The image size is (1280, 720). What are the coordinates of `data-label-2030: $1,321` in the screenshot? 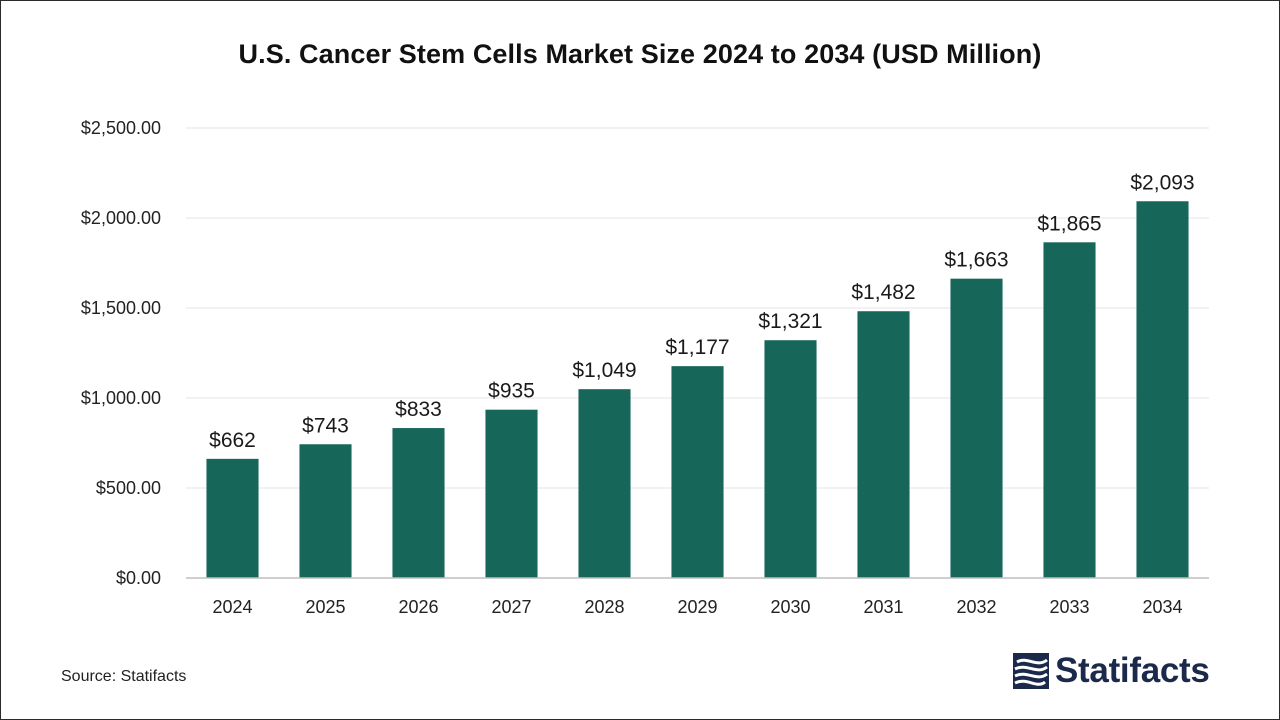 It's located at (790, 321).